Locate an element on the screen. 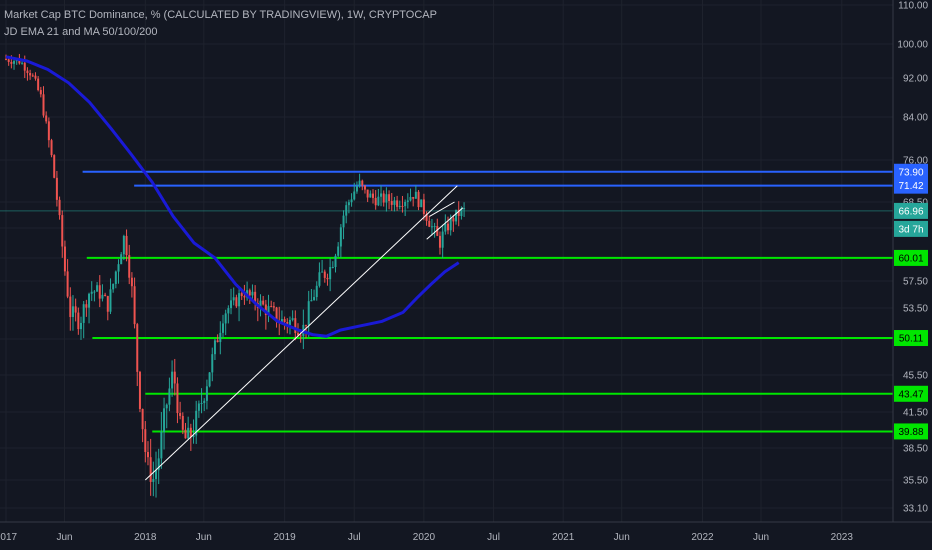 This screenshot has width=932, height=550. countdown-badge-text: 3d 7h is located at coordinates (910, 229).